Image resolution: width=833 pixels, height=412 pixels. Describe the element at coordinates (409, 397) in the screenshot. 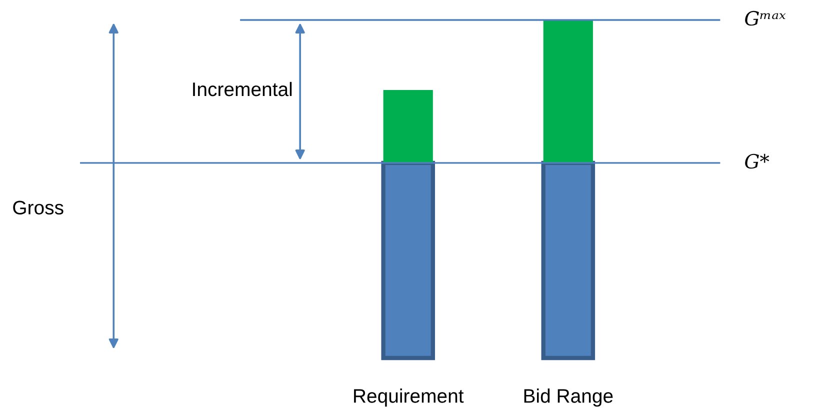

I see `x-tick-label: Requirement` at that location.